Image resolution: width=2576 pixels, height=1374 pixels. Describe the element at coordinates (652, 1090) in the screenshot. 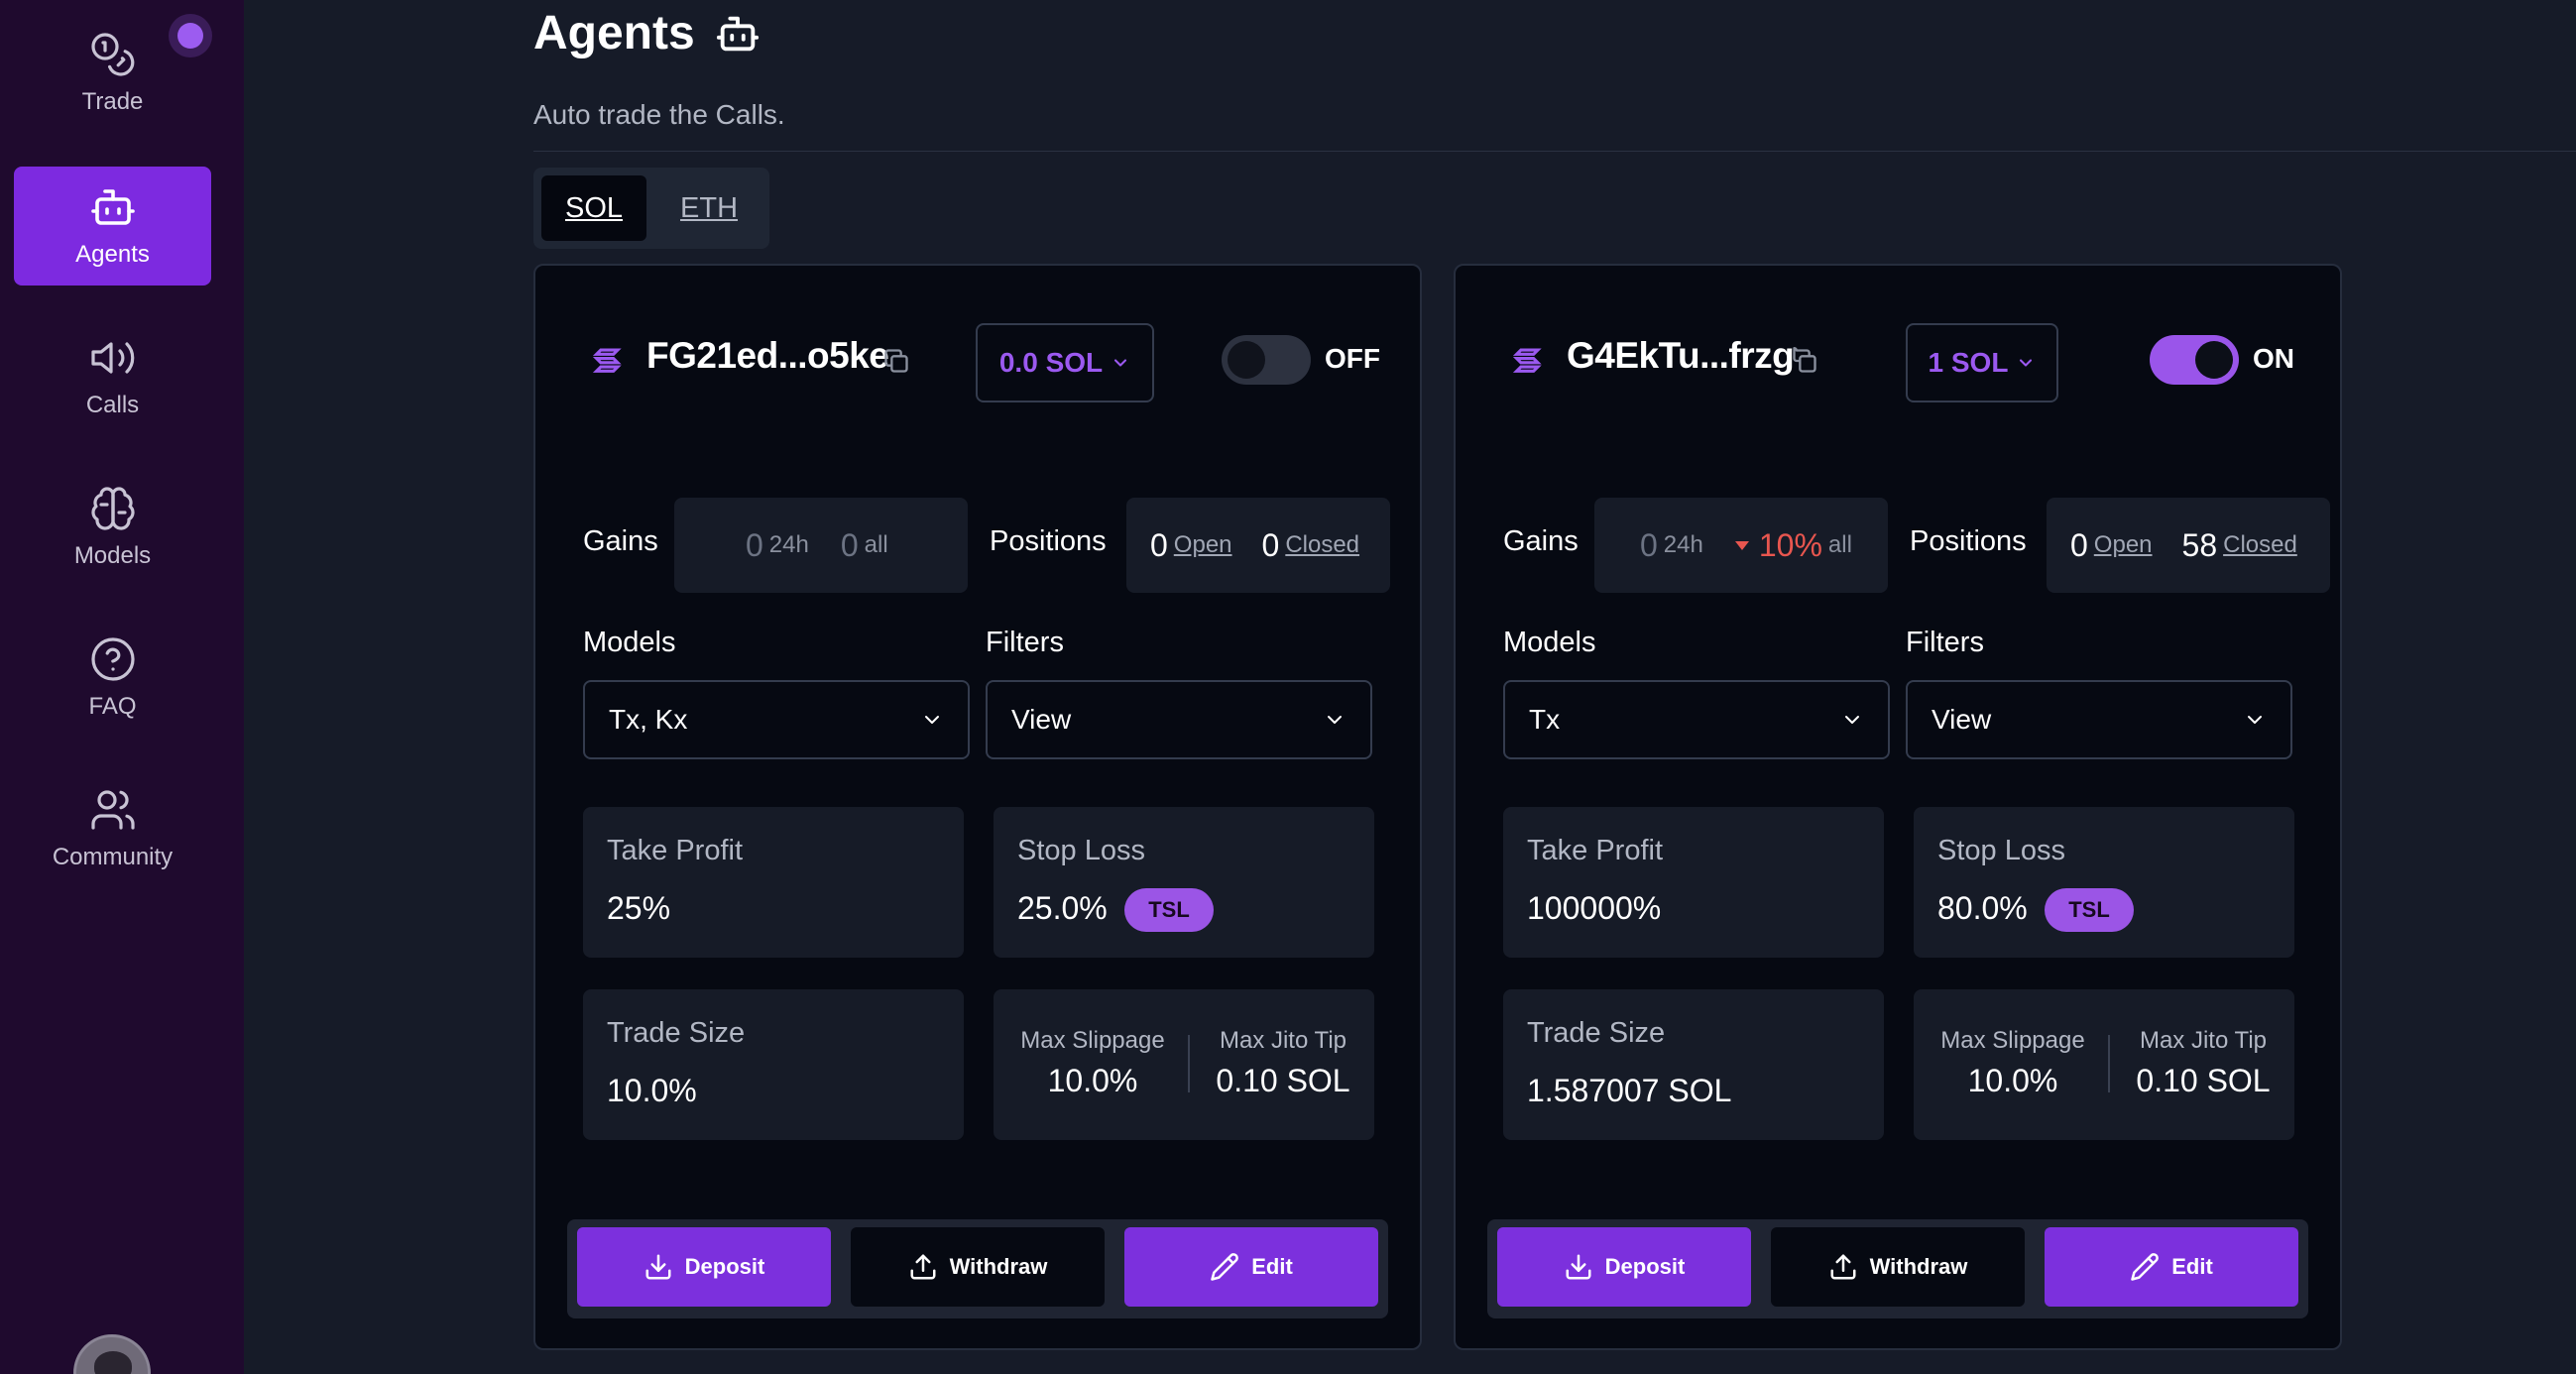

I see `trade-size-value: 10.0%` at that location.